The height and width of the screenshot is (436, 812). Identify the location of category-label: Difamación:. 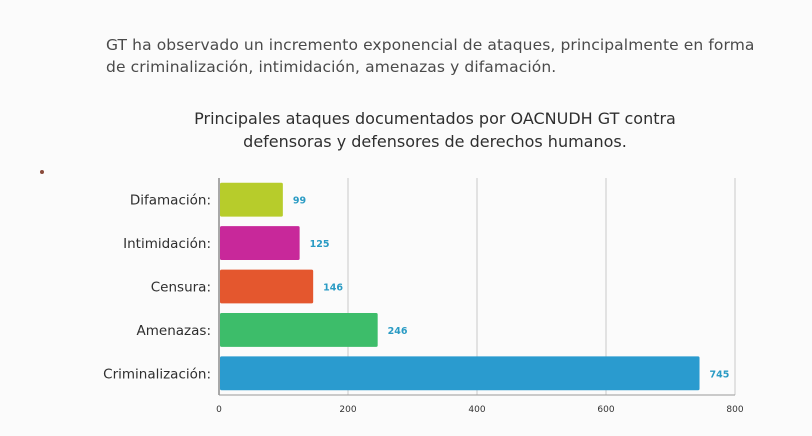
(170, 201).